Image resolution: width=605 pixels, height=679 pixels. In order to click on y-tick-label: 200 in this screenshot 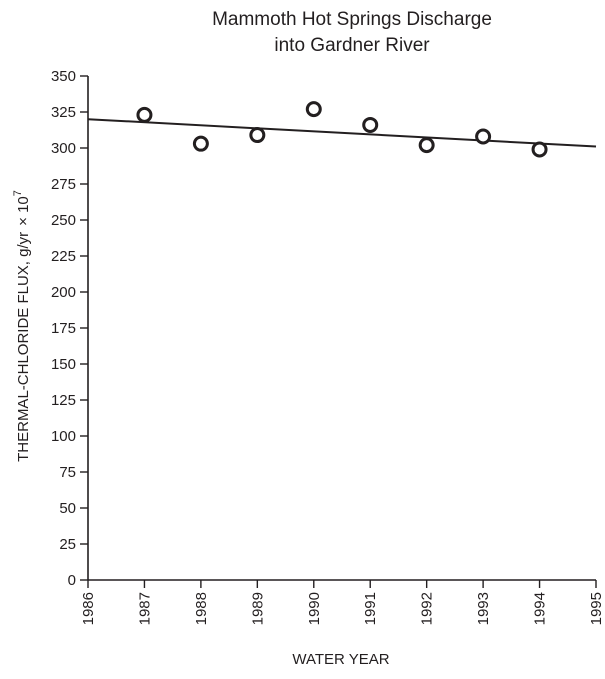, I will do `click(63, 292)`.